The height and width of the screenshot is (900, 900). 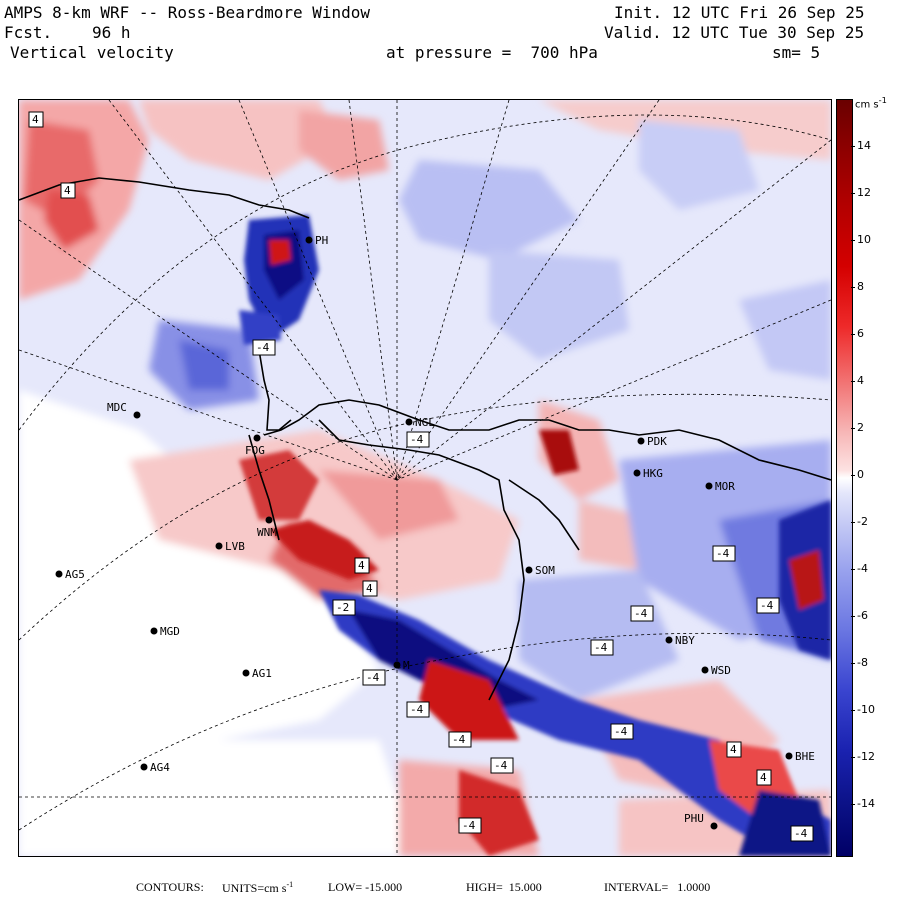 I want to click on colorbar-tick-label: 2, so click(x=860, y=427).